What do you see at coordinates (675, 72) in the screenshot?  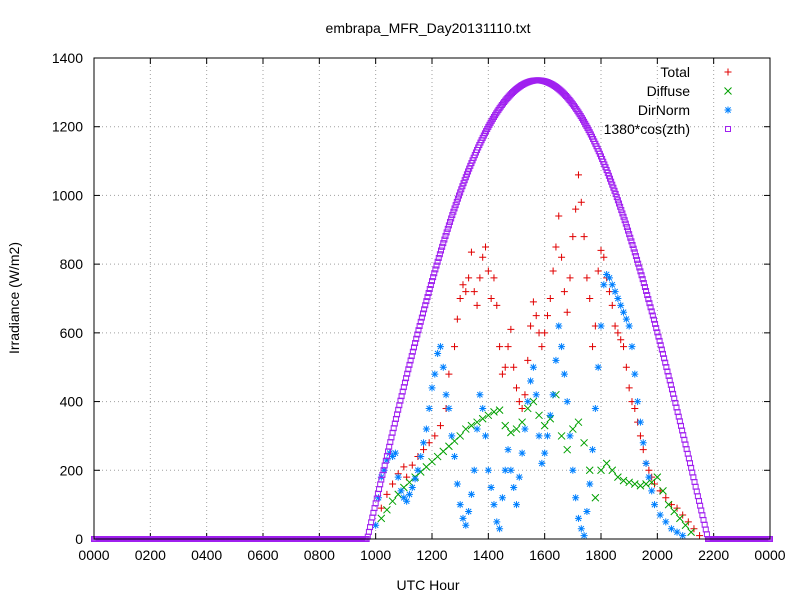 I see `legend-label: Total` at bounding box center [675, 72].